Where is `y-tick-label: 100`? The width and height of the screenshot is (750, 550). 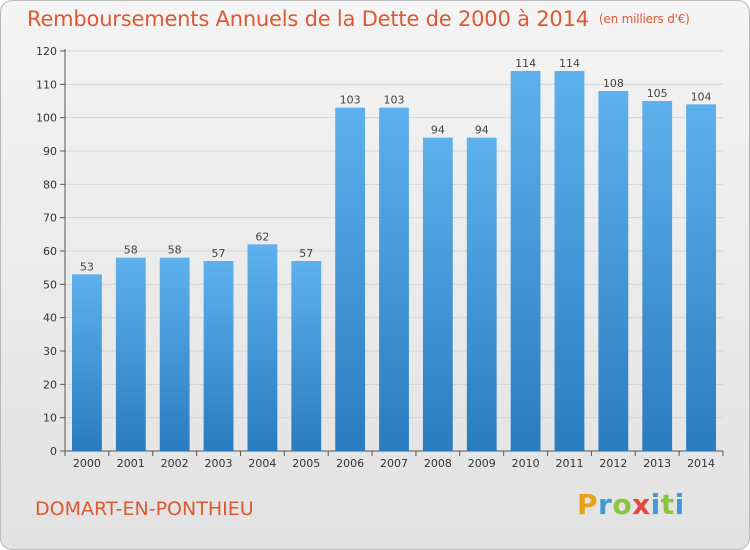 y-tick-label: 100 is located at coordinates (46, 118).